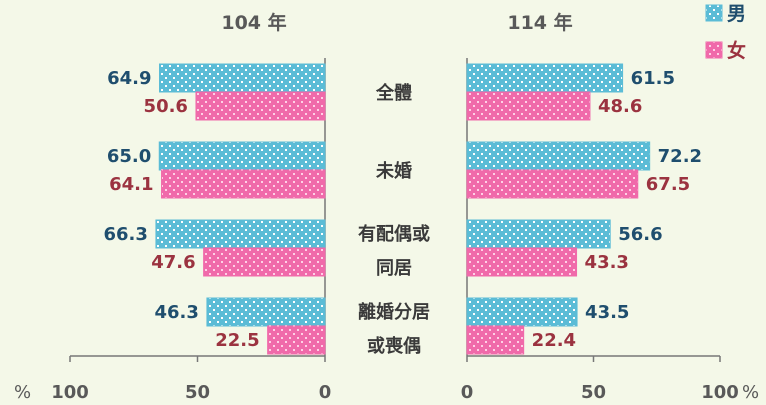 Image resolution: width=766 pixels, height=405 pixels. I want to click on legend-label-female: 女, so click(736, 50).